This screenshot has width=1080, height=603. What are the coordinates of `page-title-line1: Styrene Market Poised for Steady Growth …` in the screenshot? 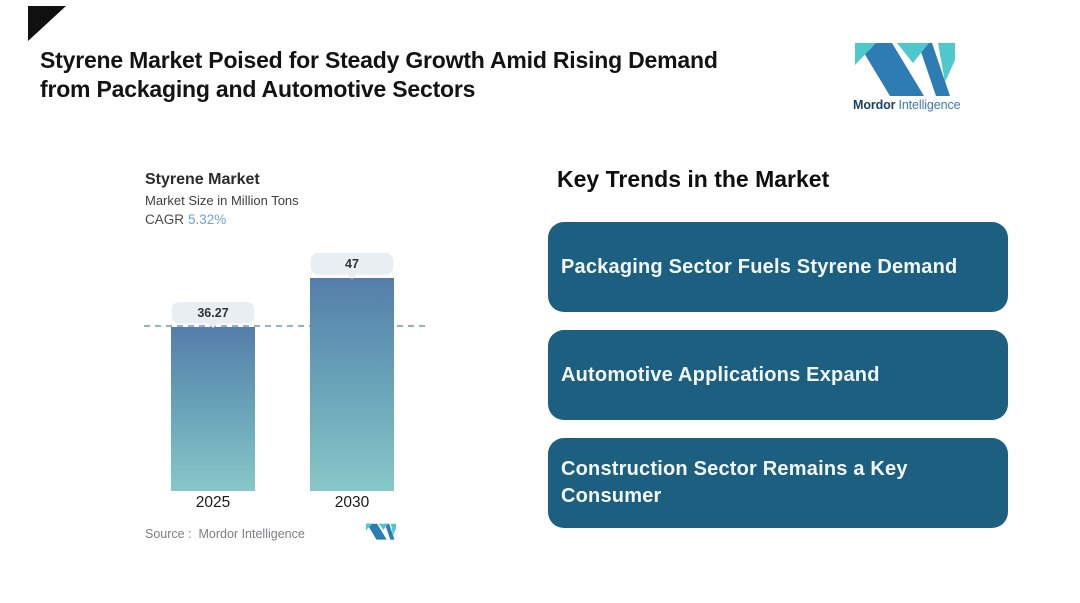 It's located at (379, 60).